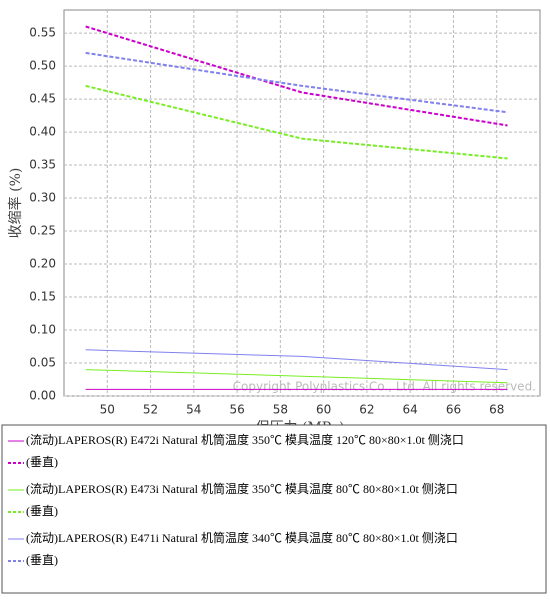  Describe the element at coordinates (496, 410) in the screenshot. I see `x-tick-label: 68` at that location.